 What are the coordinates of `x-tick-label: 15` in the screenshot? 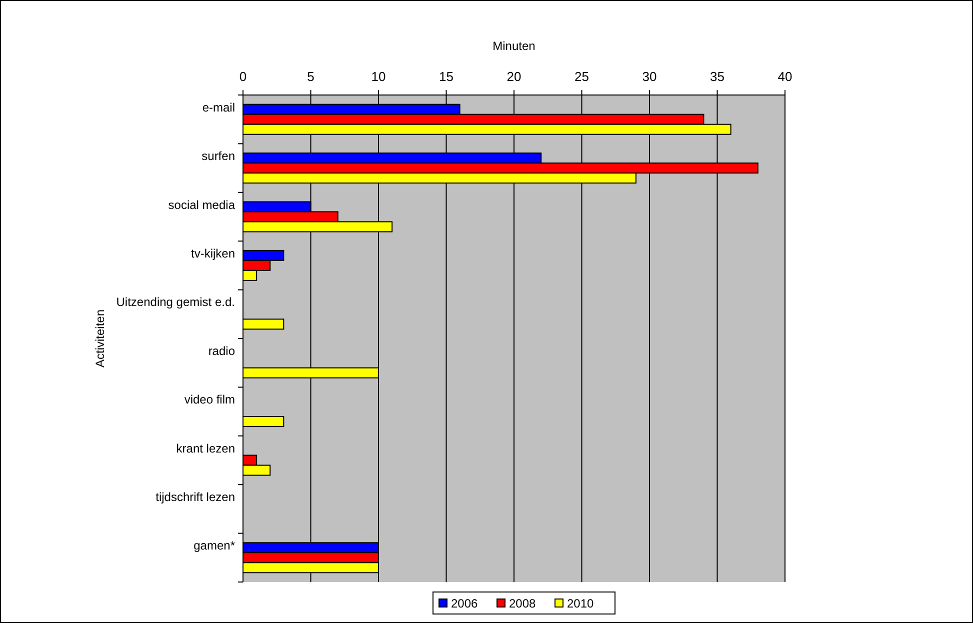 It's located at (446, 76).